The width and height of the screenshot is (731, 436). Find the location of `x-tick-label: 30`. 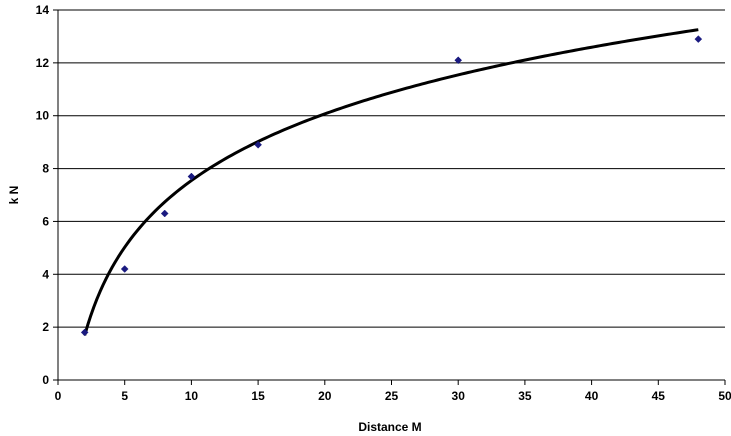

x-tick-label: 30 is located at coordinates (459, 396).